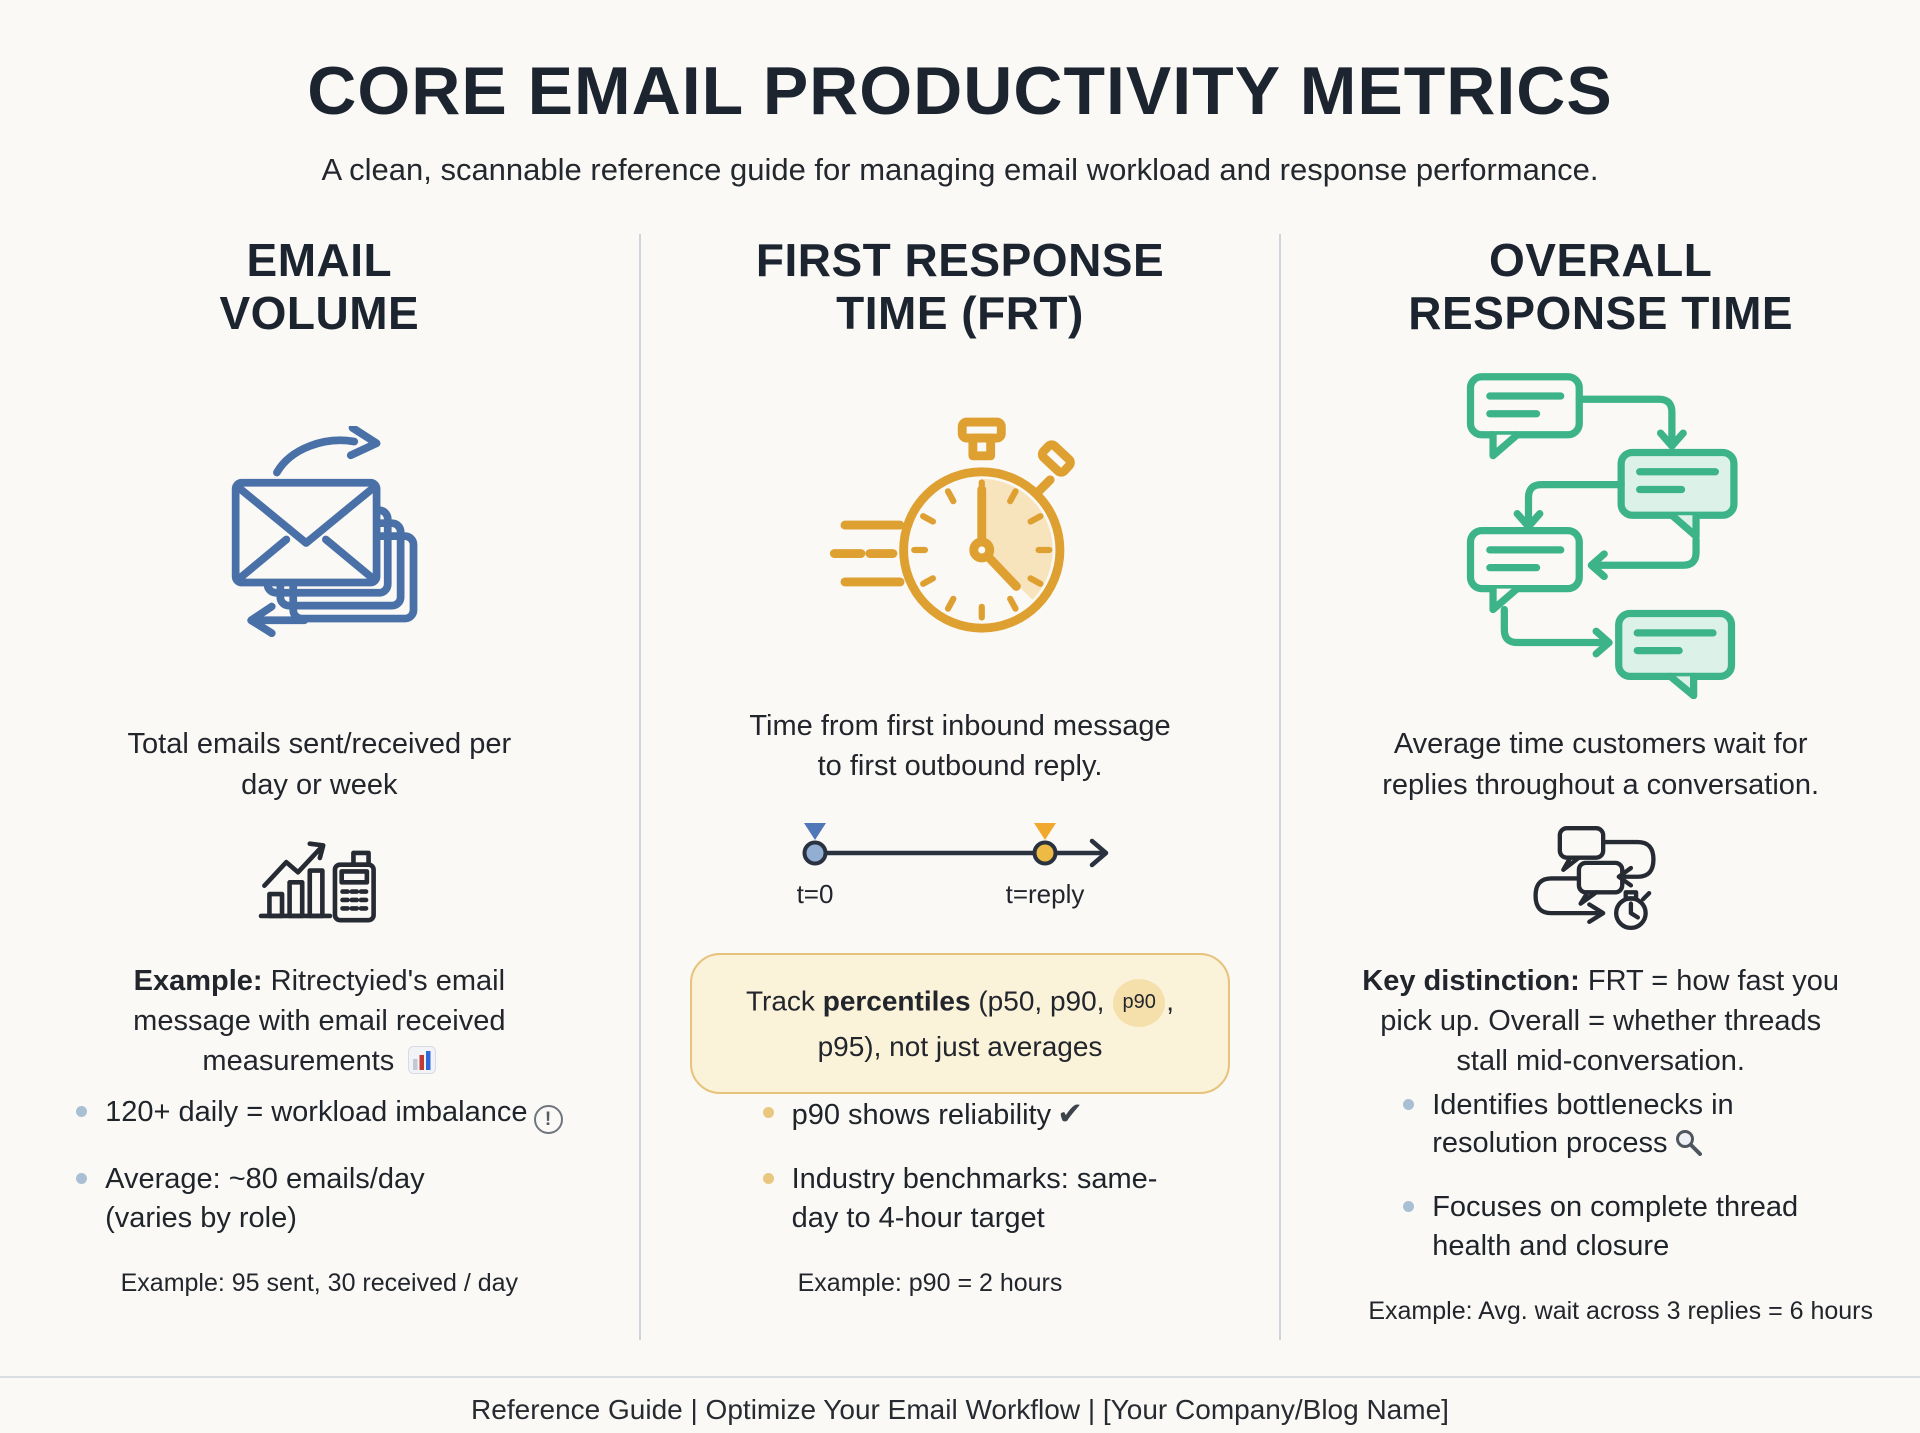 Image resolution: width=1920 pixels, height=1433 pixels. I want to click on bullet-label: Average: ~80 emails/day (varies by role), so click(265, 1198).